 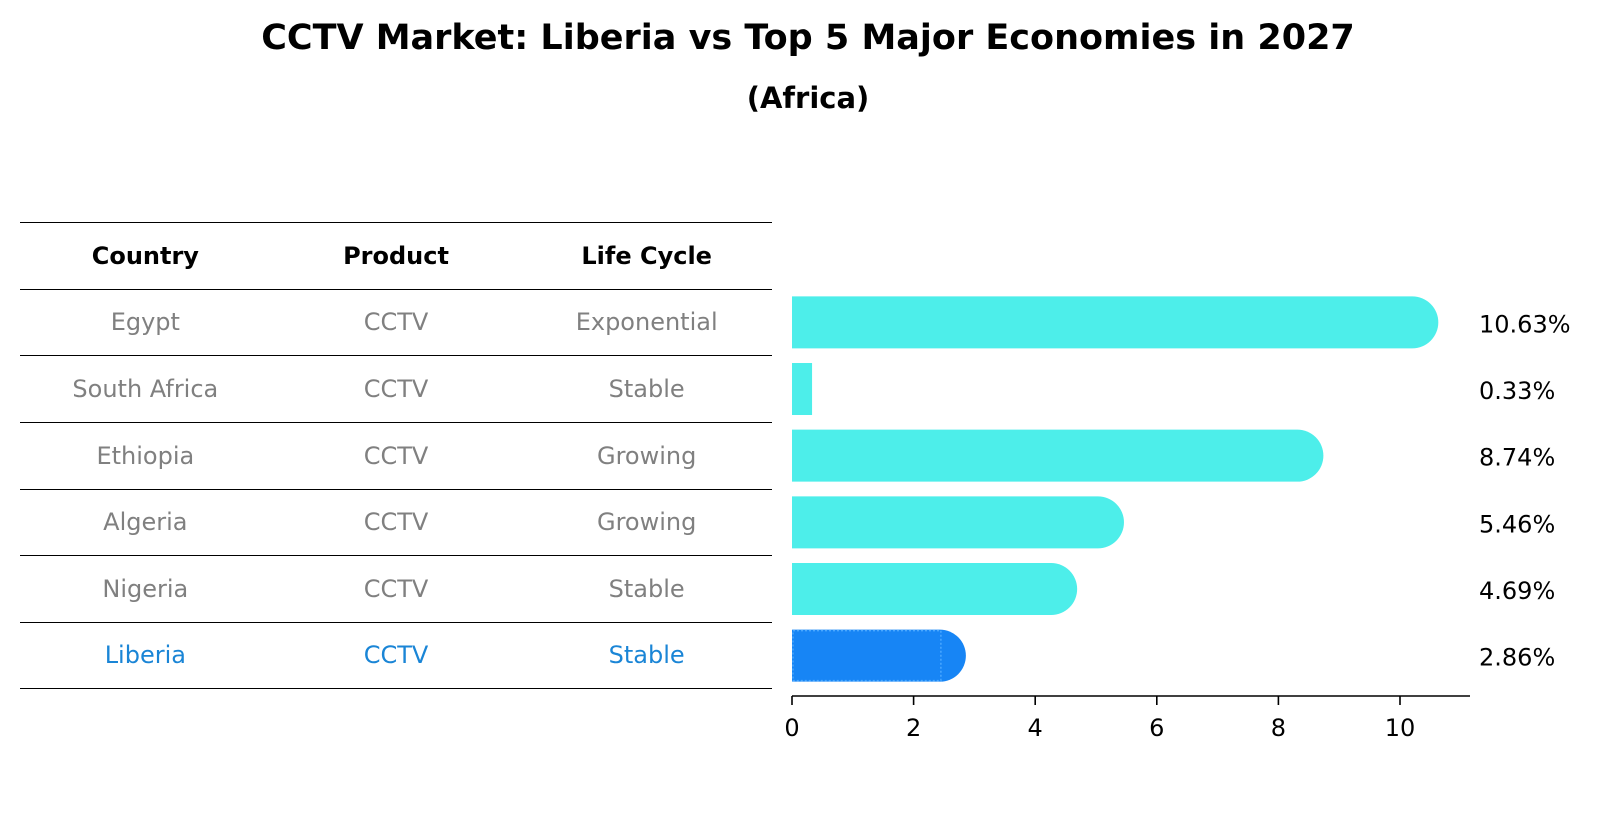 What do you see at coordinates (913, 728) in the screenshot?
I see `x-tick-label: 2` at bounding box center [913, 728].